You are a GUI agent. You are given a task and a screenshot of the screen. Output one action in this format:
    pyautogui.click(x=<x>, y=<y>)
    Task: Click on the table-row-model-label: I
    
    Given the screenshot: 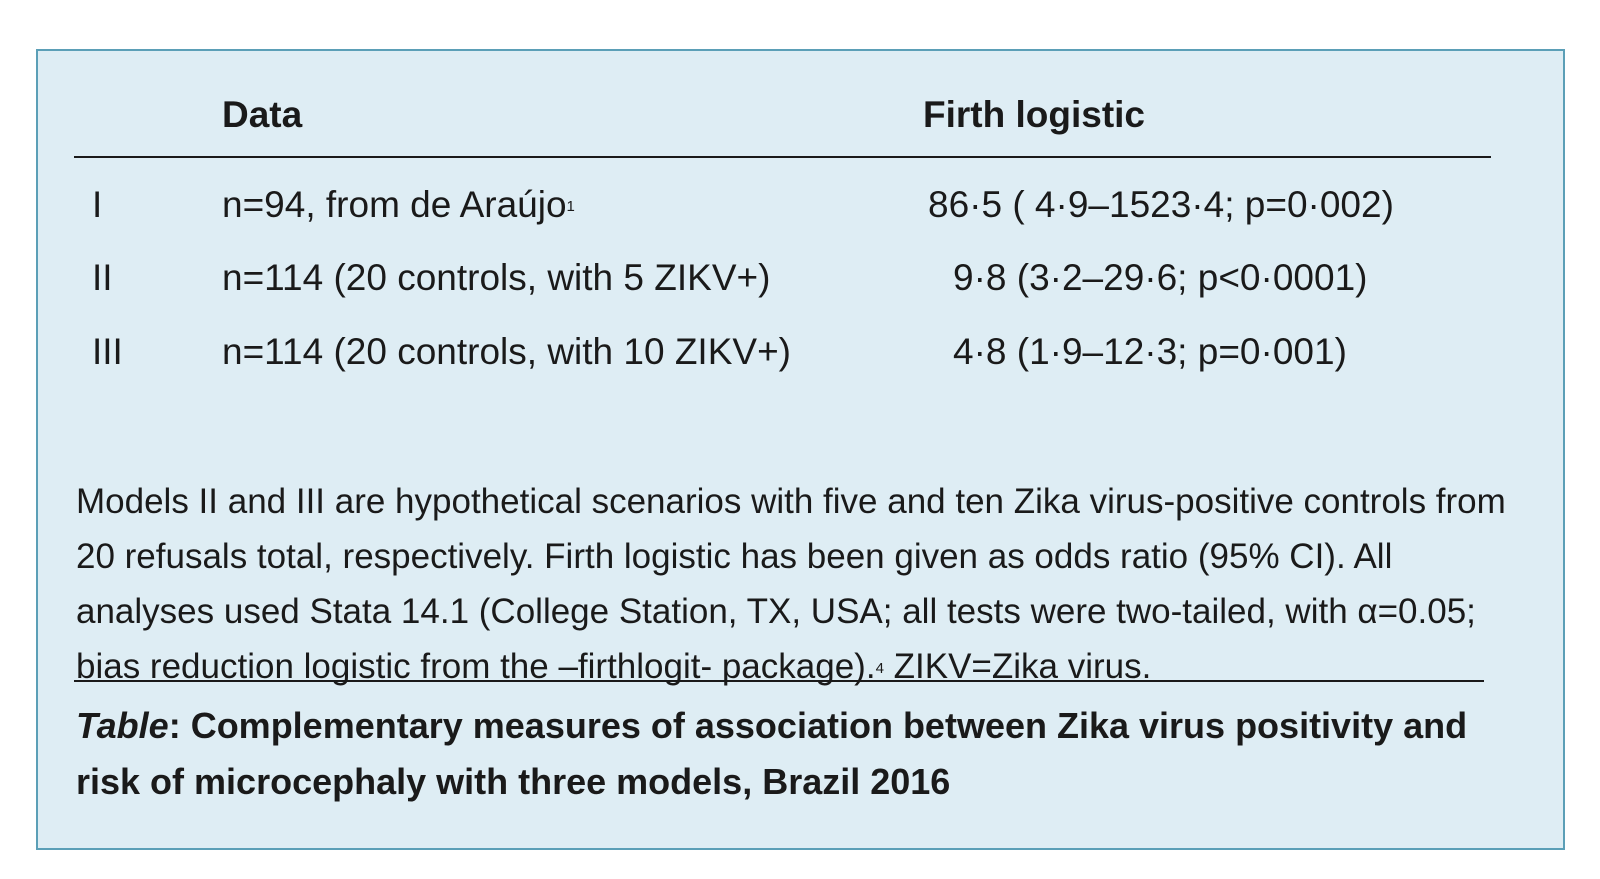 What is the action you would take?
    pyautogui.click(x=97, y=204)
    